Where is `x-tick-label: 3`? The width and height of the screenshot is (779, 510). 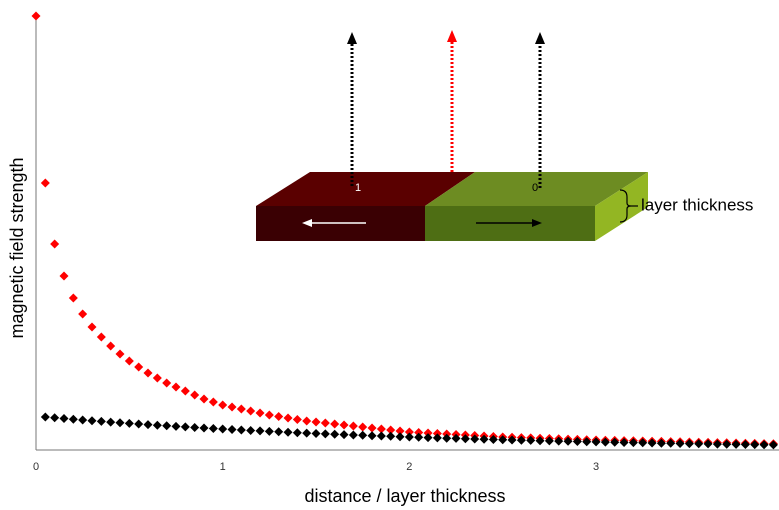 x-tick-label: 3 is located at coordinates (596, 467).